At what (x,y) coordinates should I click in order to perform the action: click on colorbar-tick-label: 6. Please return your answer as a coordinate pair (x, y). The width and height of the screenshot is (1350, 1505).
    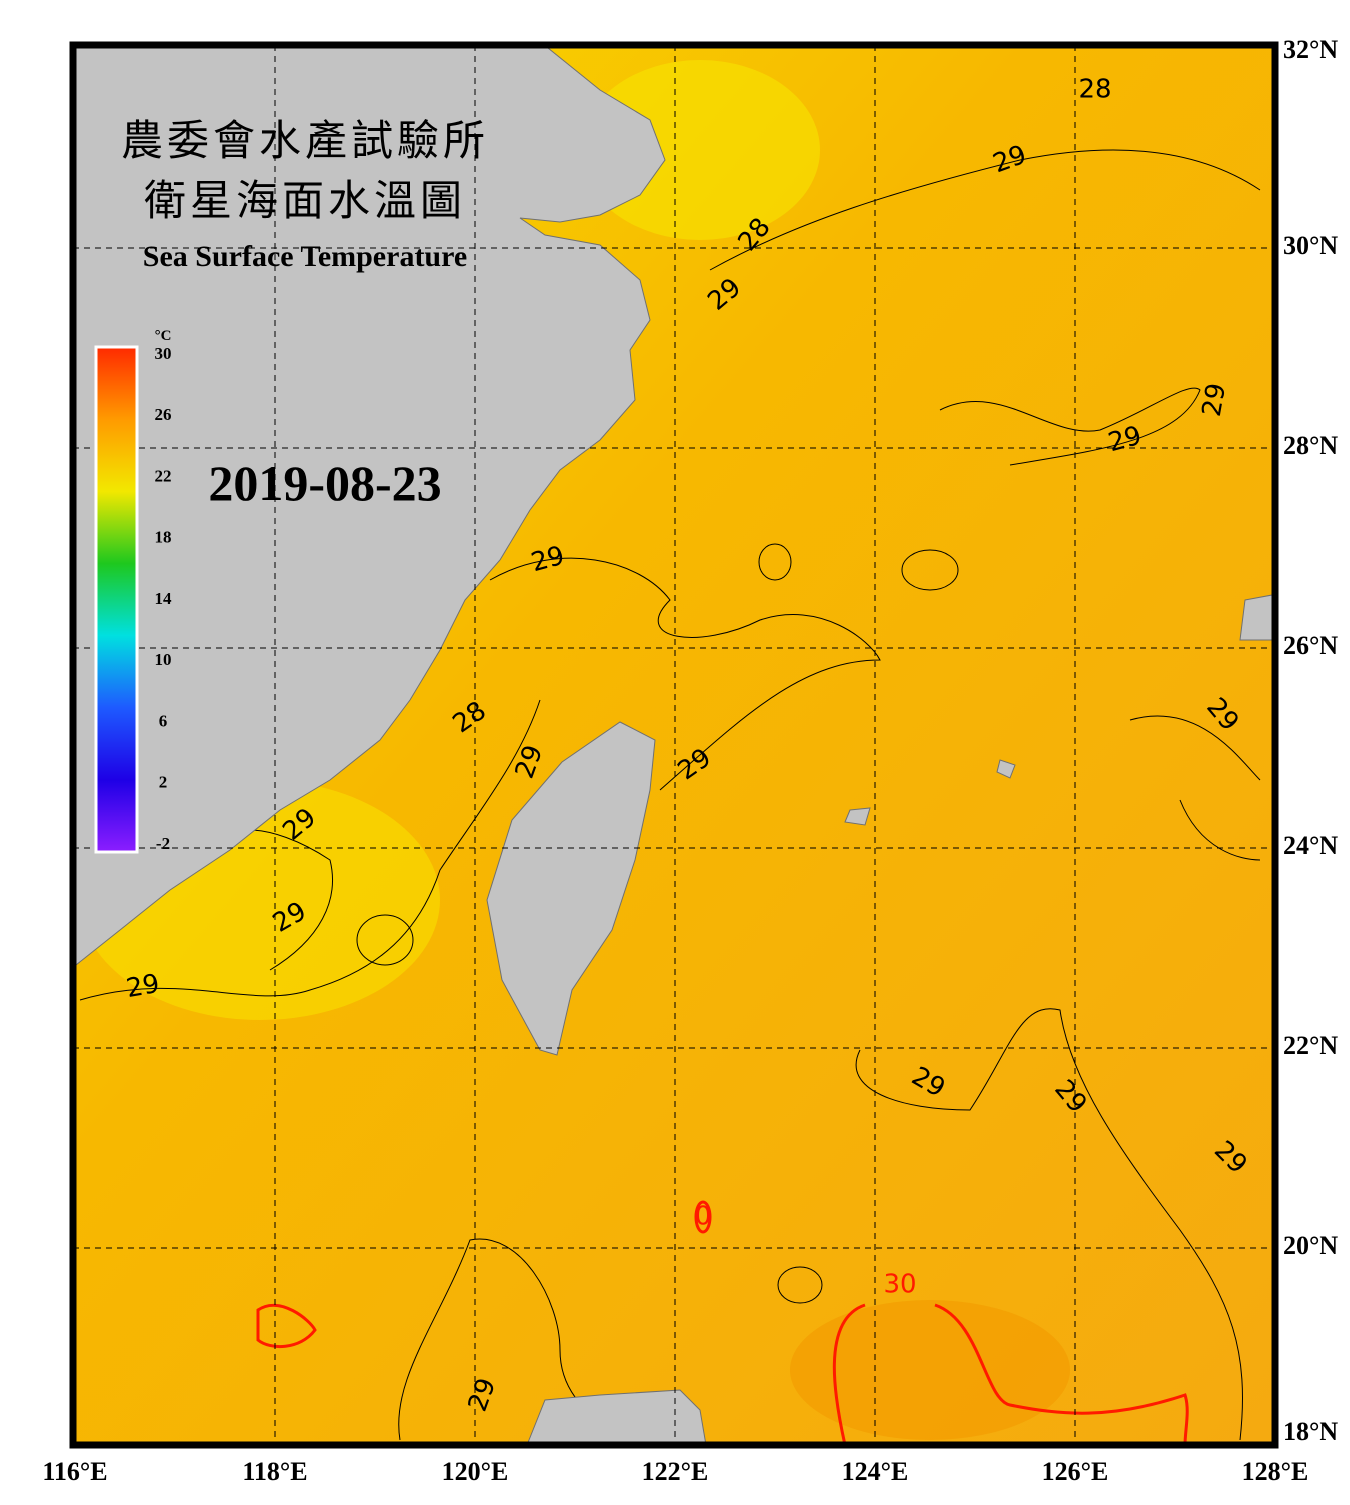
    Looking at the image, I should click on (163, 720).